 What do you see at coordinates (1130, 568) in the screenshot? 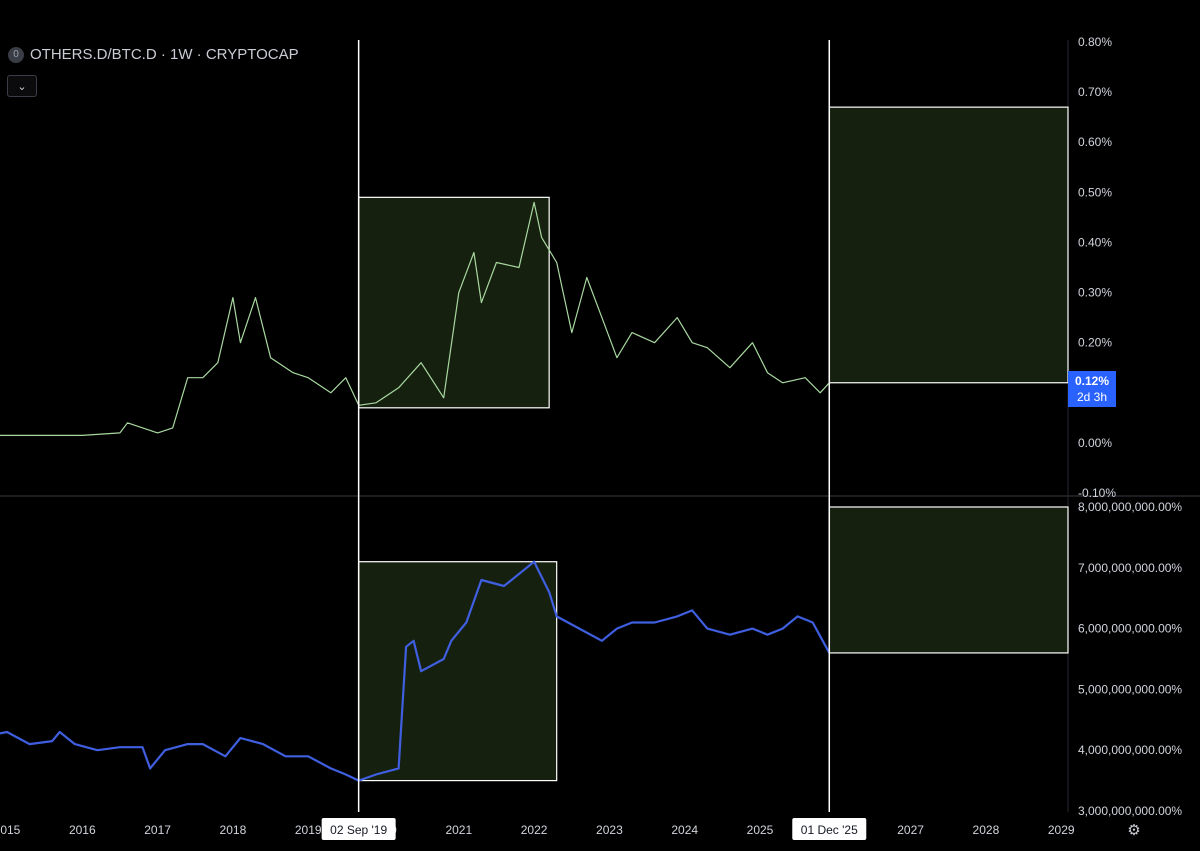
I see `y-tick-label: 7,000,000,000.00%` at bounding box center [1130, 568].